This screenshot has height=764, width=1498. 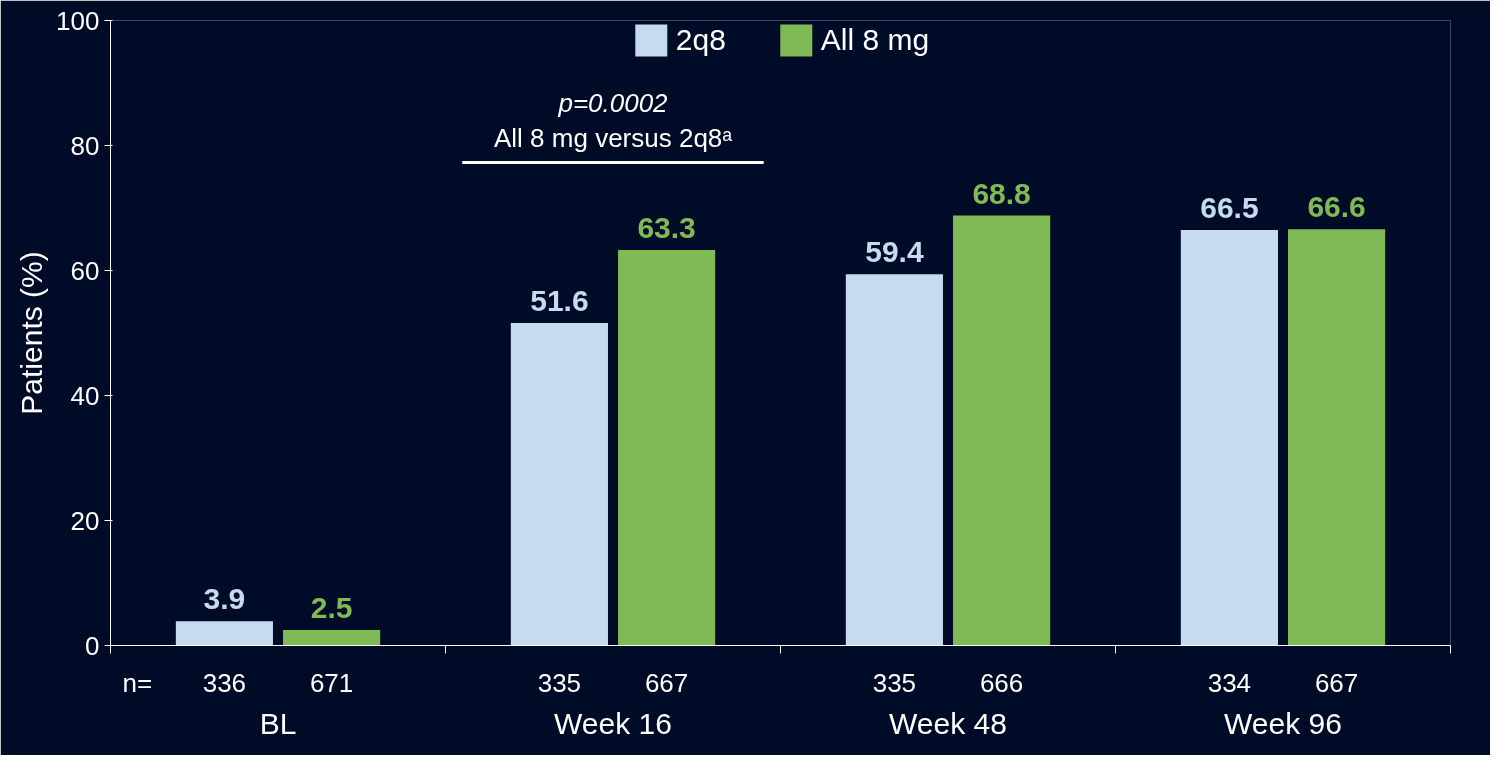 I want to click on y-axis-title: Patients (%), so click(x=32, y=333).